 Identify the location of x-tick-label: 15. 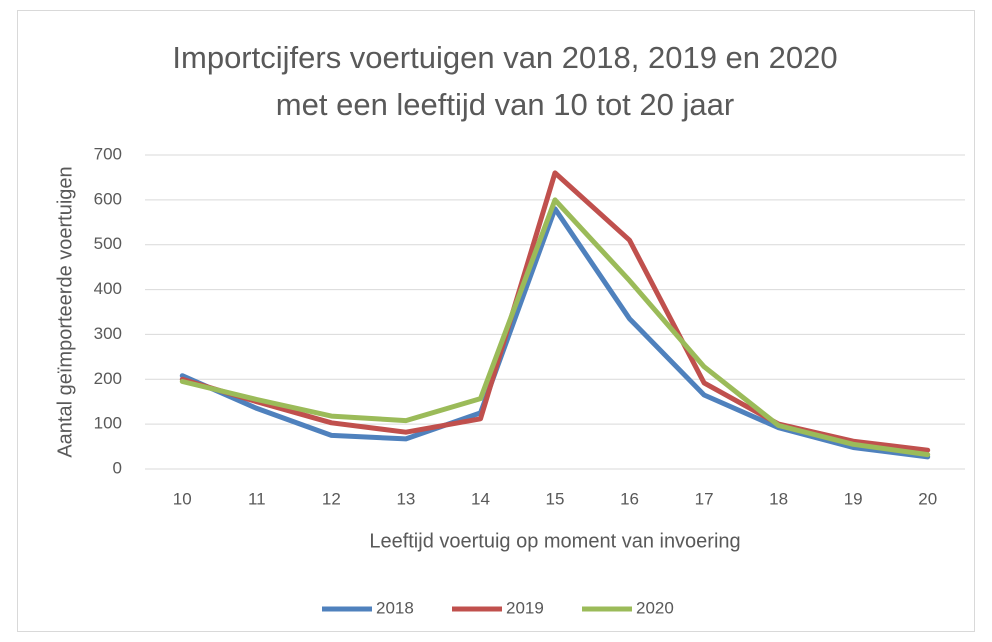
(555, 498).